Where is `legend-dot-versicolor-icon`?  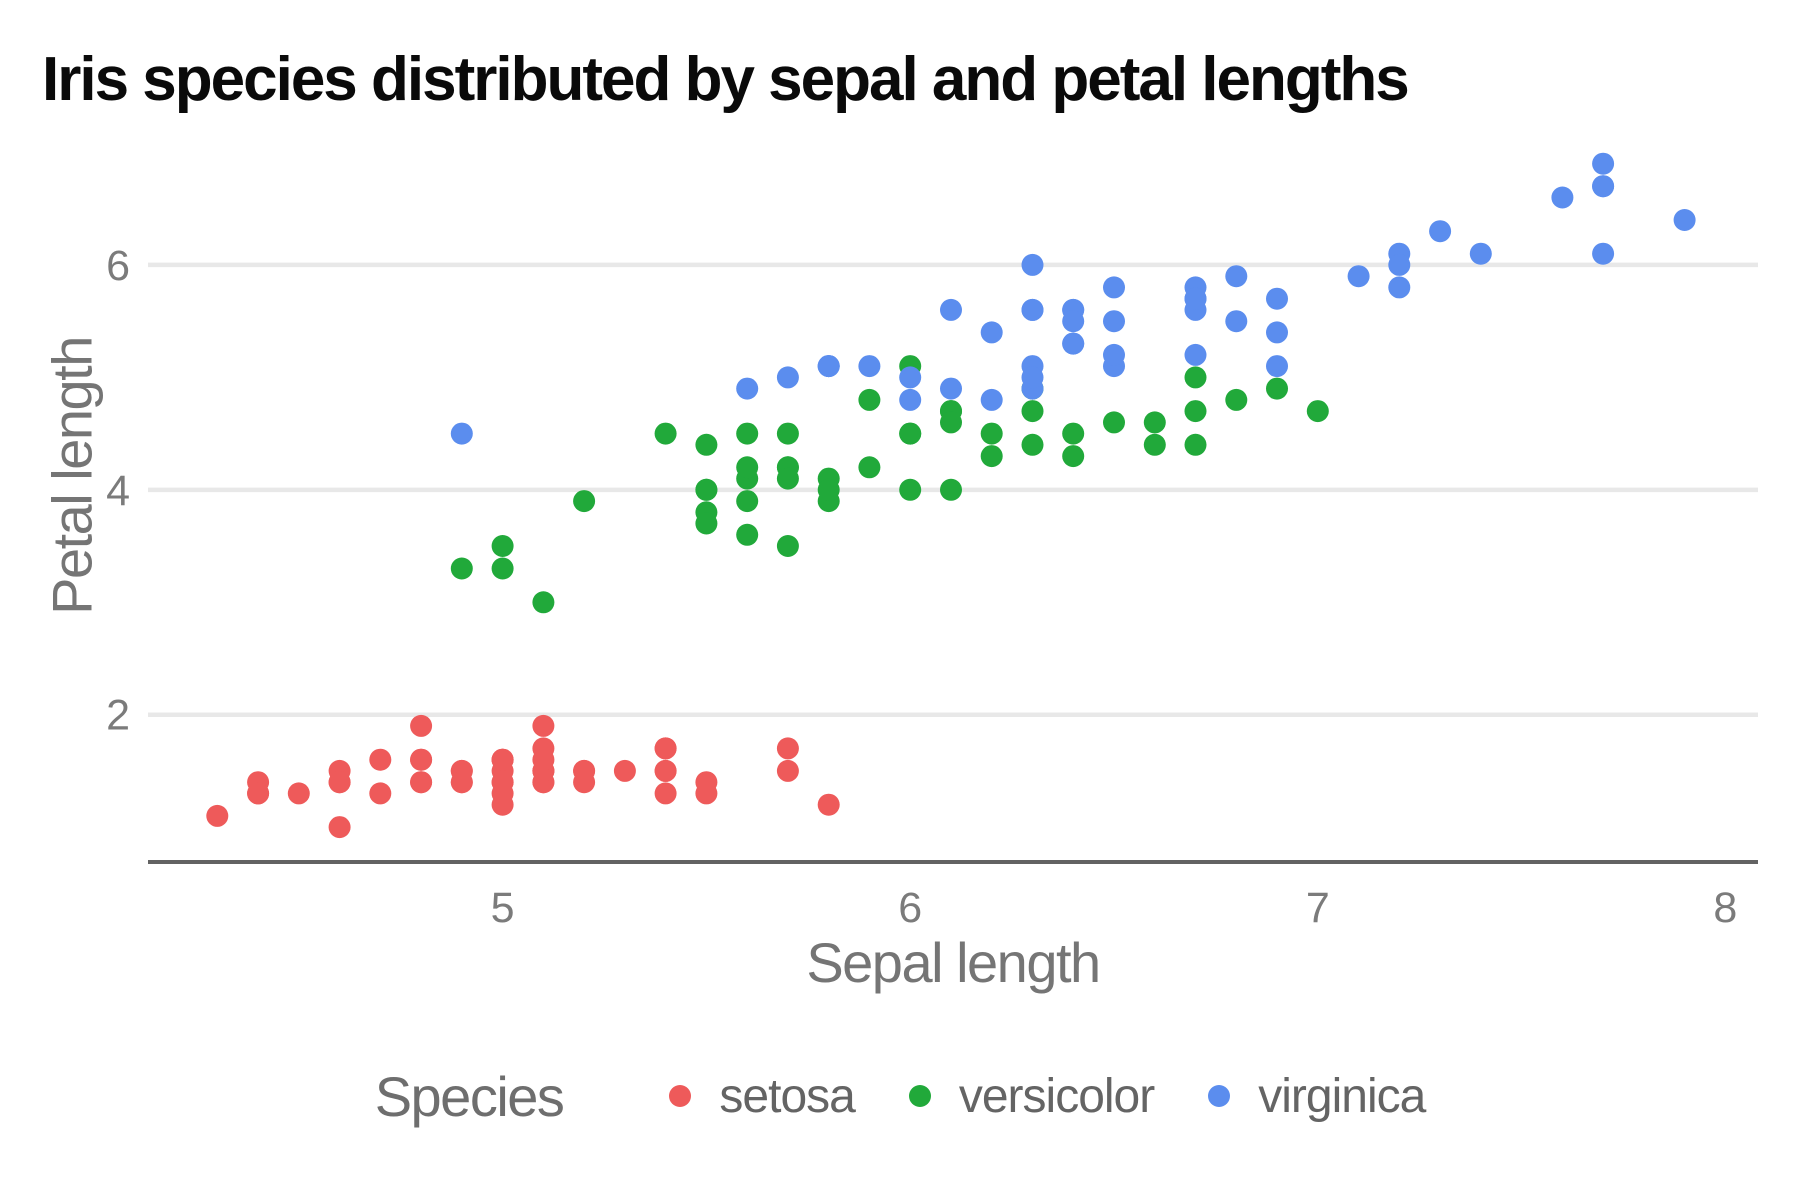
legend-dot-versicolor-icon is located at coordinates (919, 1096).